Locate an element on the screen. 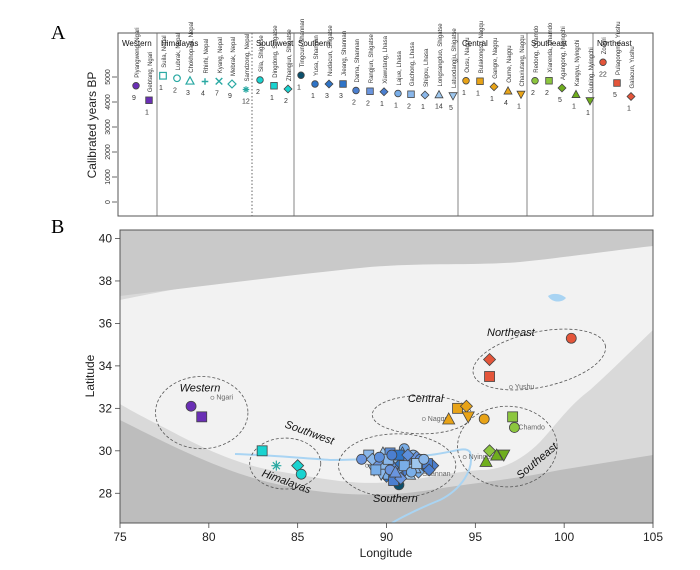  y-tick-label: 4000 is located at coordinates (108, 102).